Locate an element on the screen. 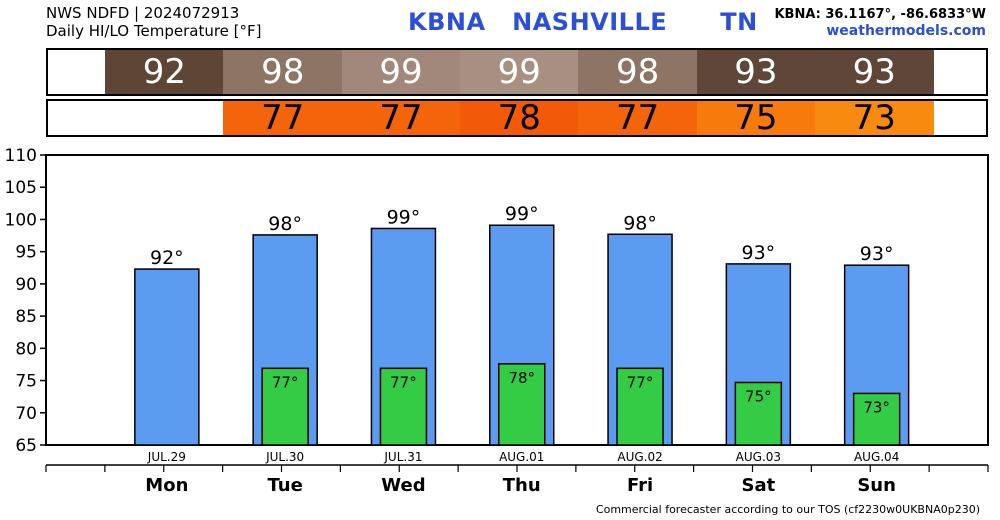  product-label: Daily HI/LO Temperature [°F] is located at coordinates (154, 31).